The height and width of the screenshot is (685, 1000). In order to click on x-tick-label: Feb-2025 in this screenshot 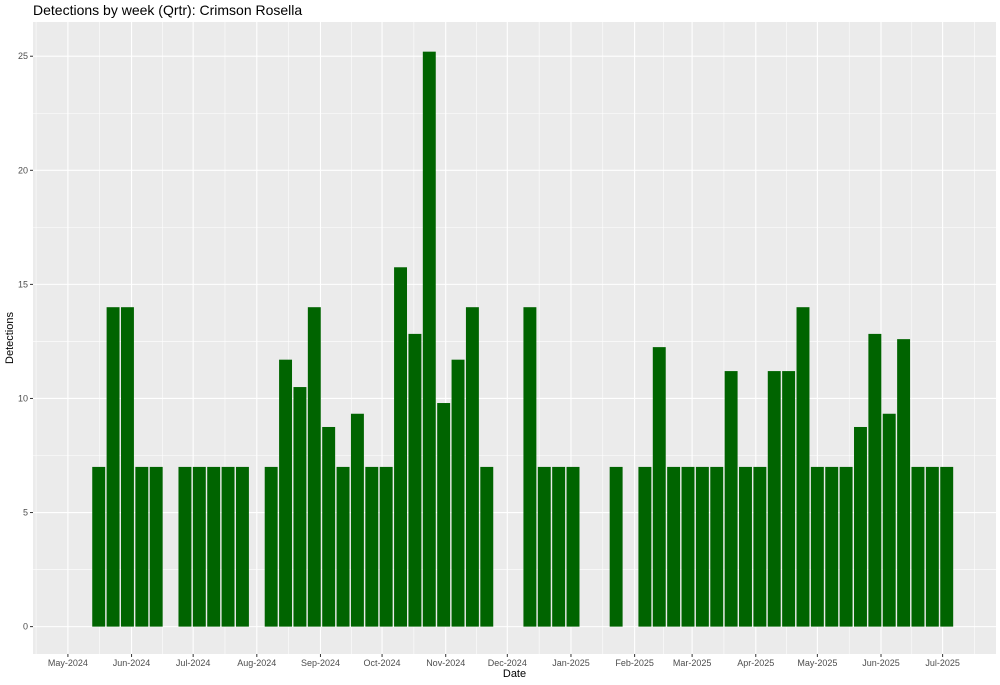, I will do `click(634, 663)`.